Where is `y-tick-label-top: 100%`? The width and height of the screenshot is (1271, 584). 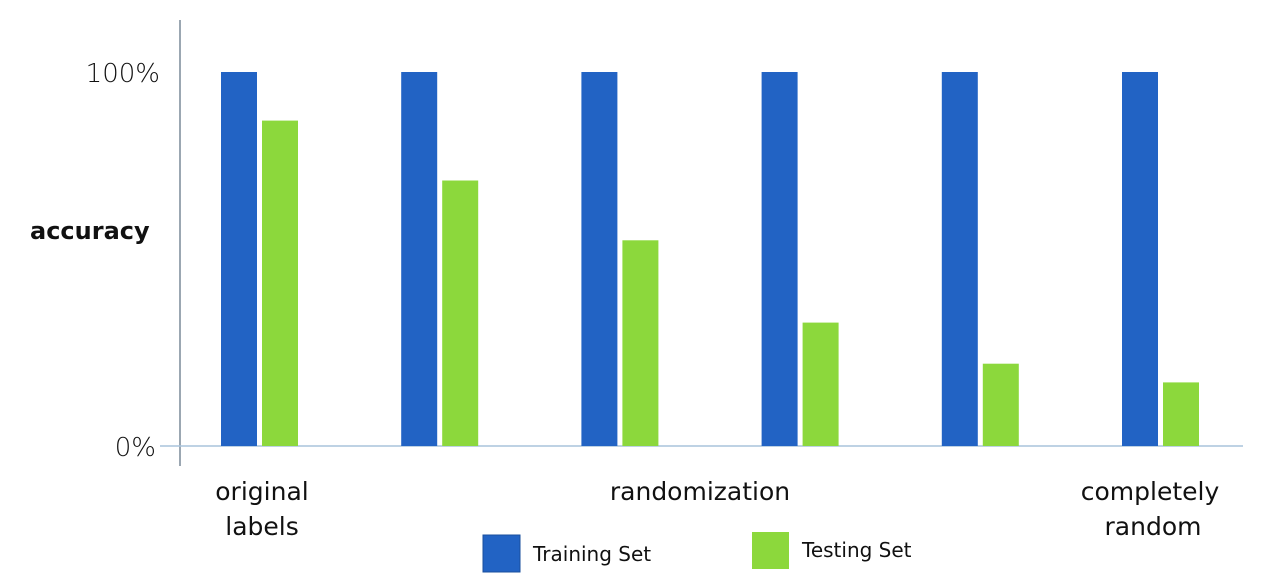
y-tick-label-top: 100% is located at coordinates (123, 74).